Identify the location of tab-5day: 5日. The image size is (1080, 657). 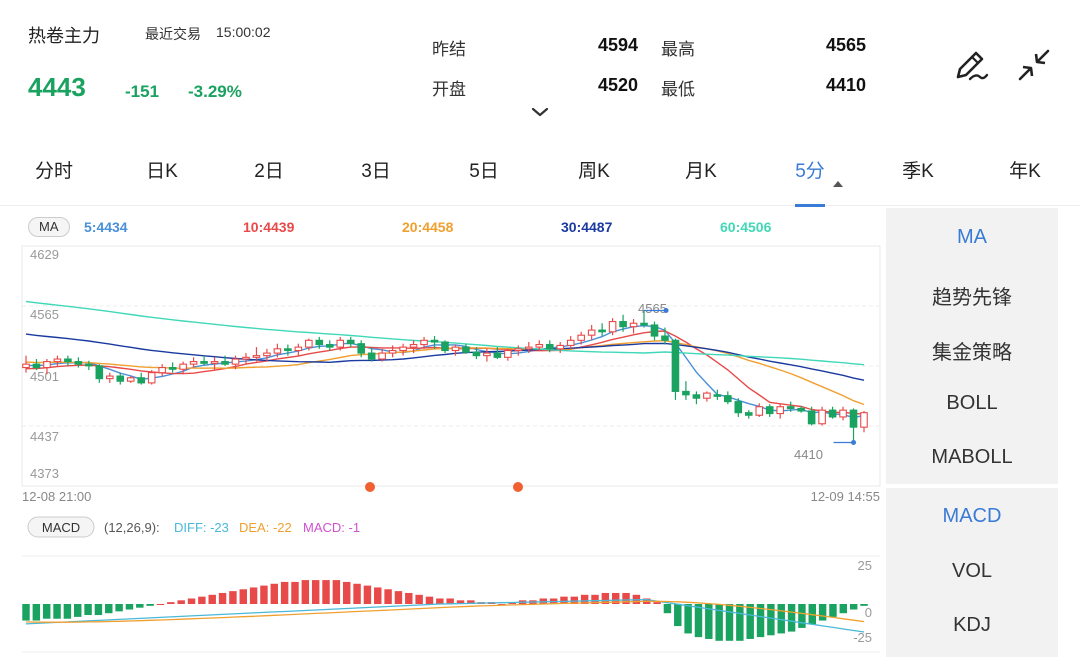
(484, 171).